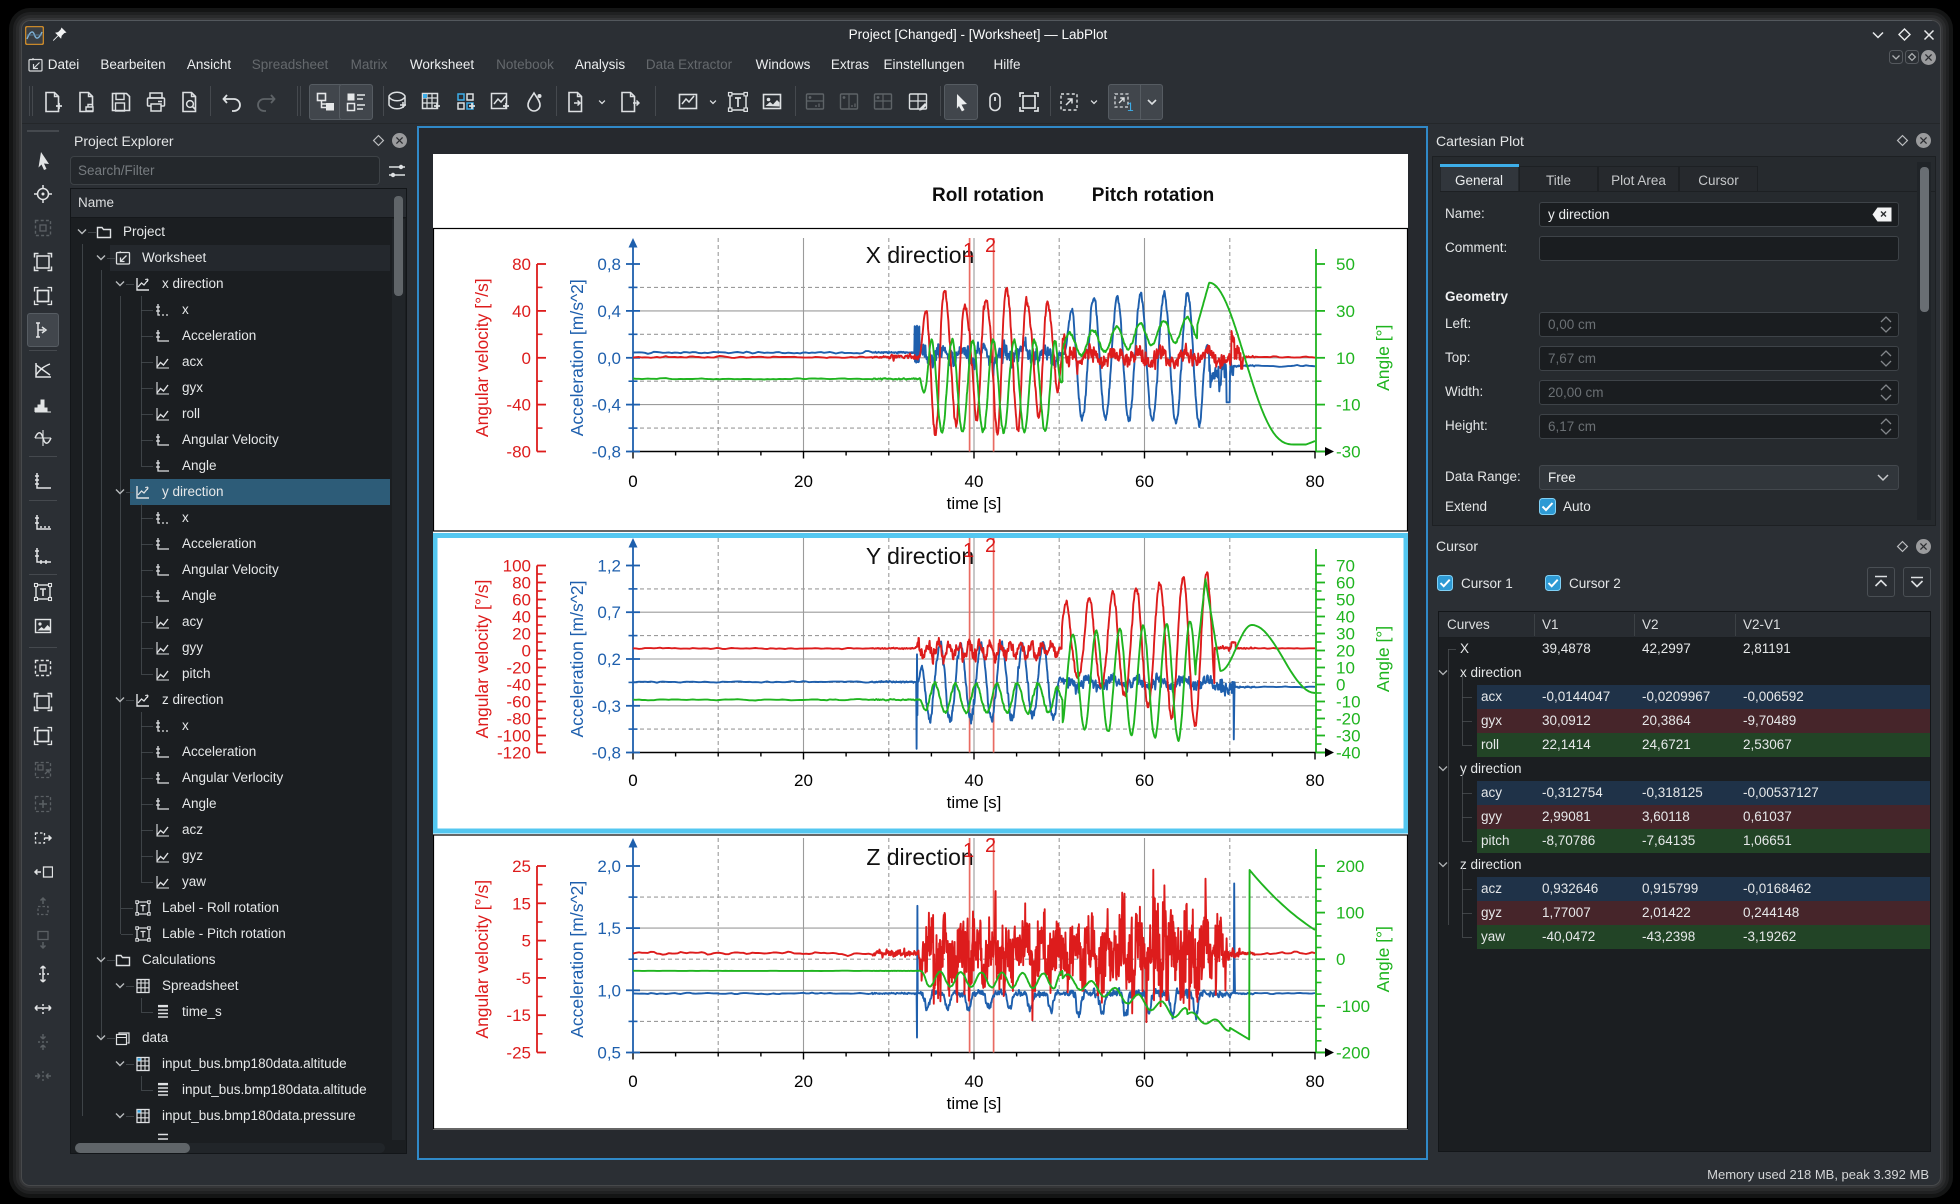  Describe the element at coordinates (1153, 195) in the screenshot. I see `svg-text: Pitch rotation` at that location.